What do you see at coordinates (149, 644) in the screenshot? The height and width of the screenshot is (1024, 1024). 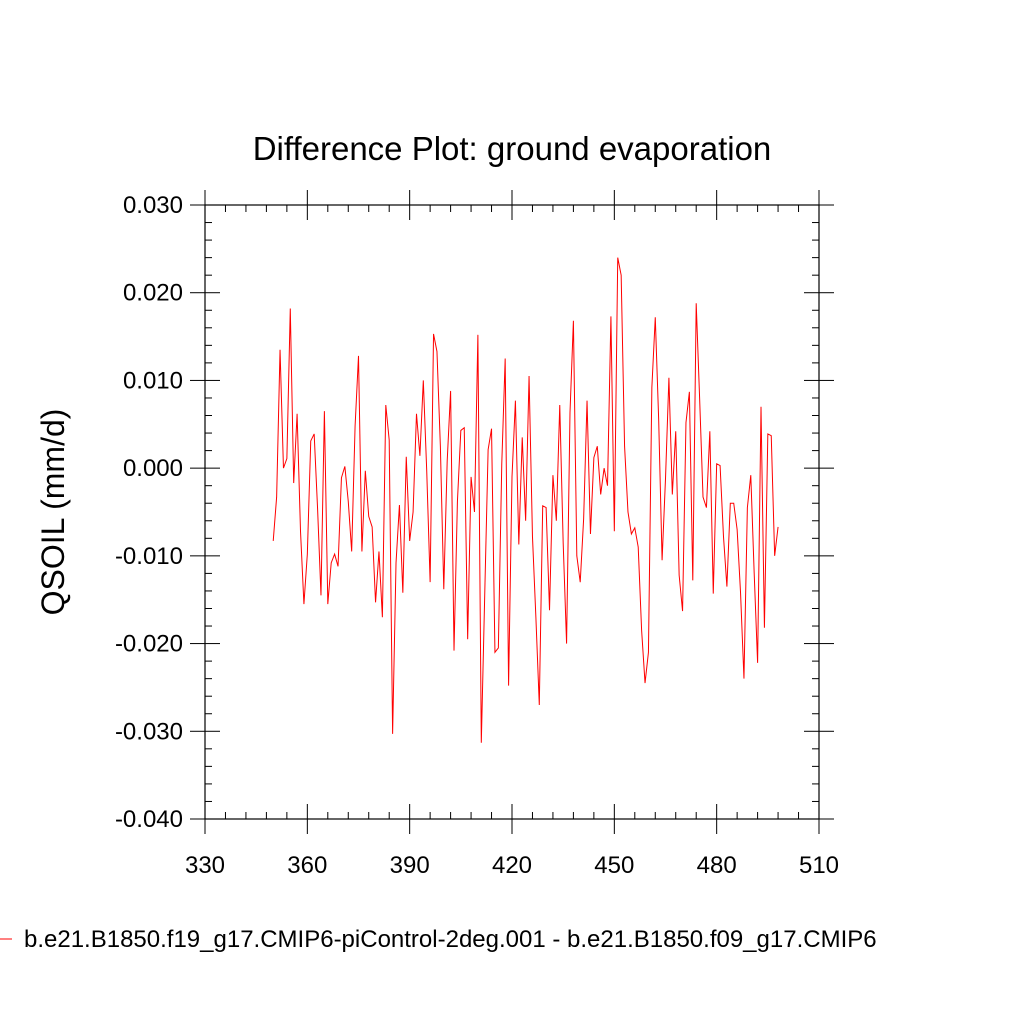 I see `y-tick-label: -0.020` at bounding box center [149, 644].